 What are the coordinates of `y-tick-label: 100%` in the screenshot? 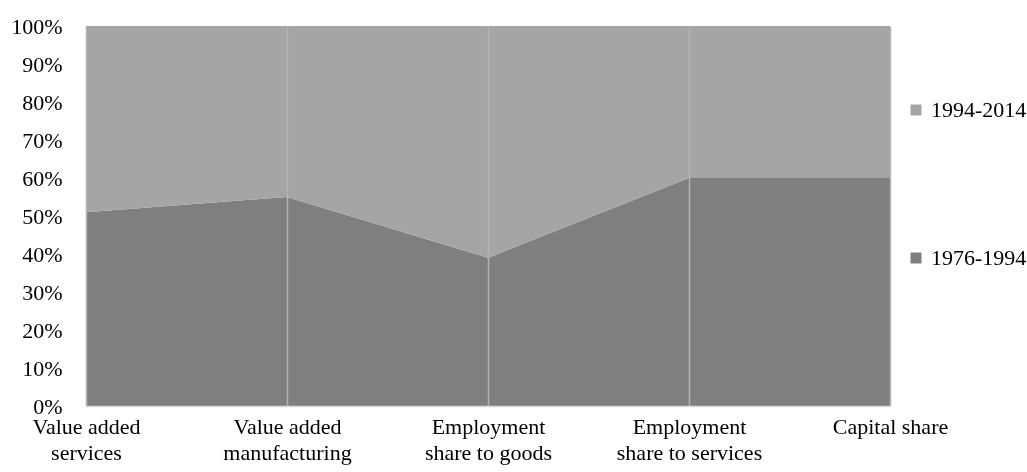 It's located at (37, 26).